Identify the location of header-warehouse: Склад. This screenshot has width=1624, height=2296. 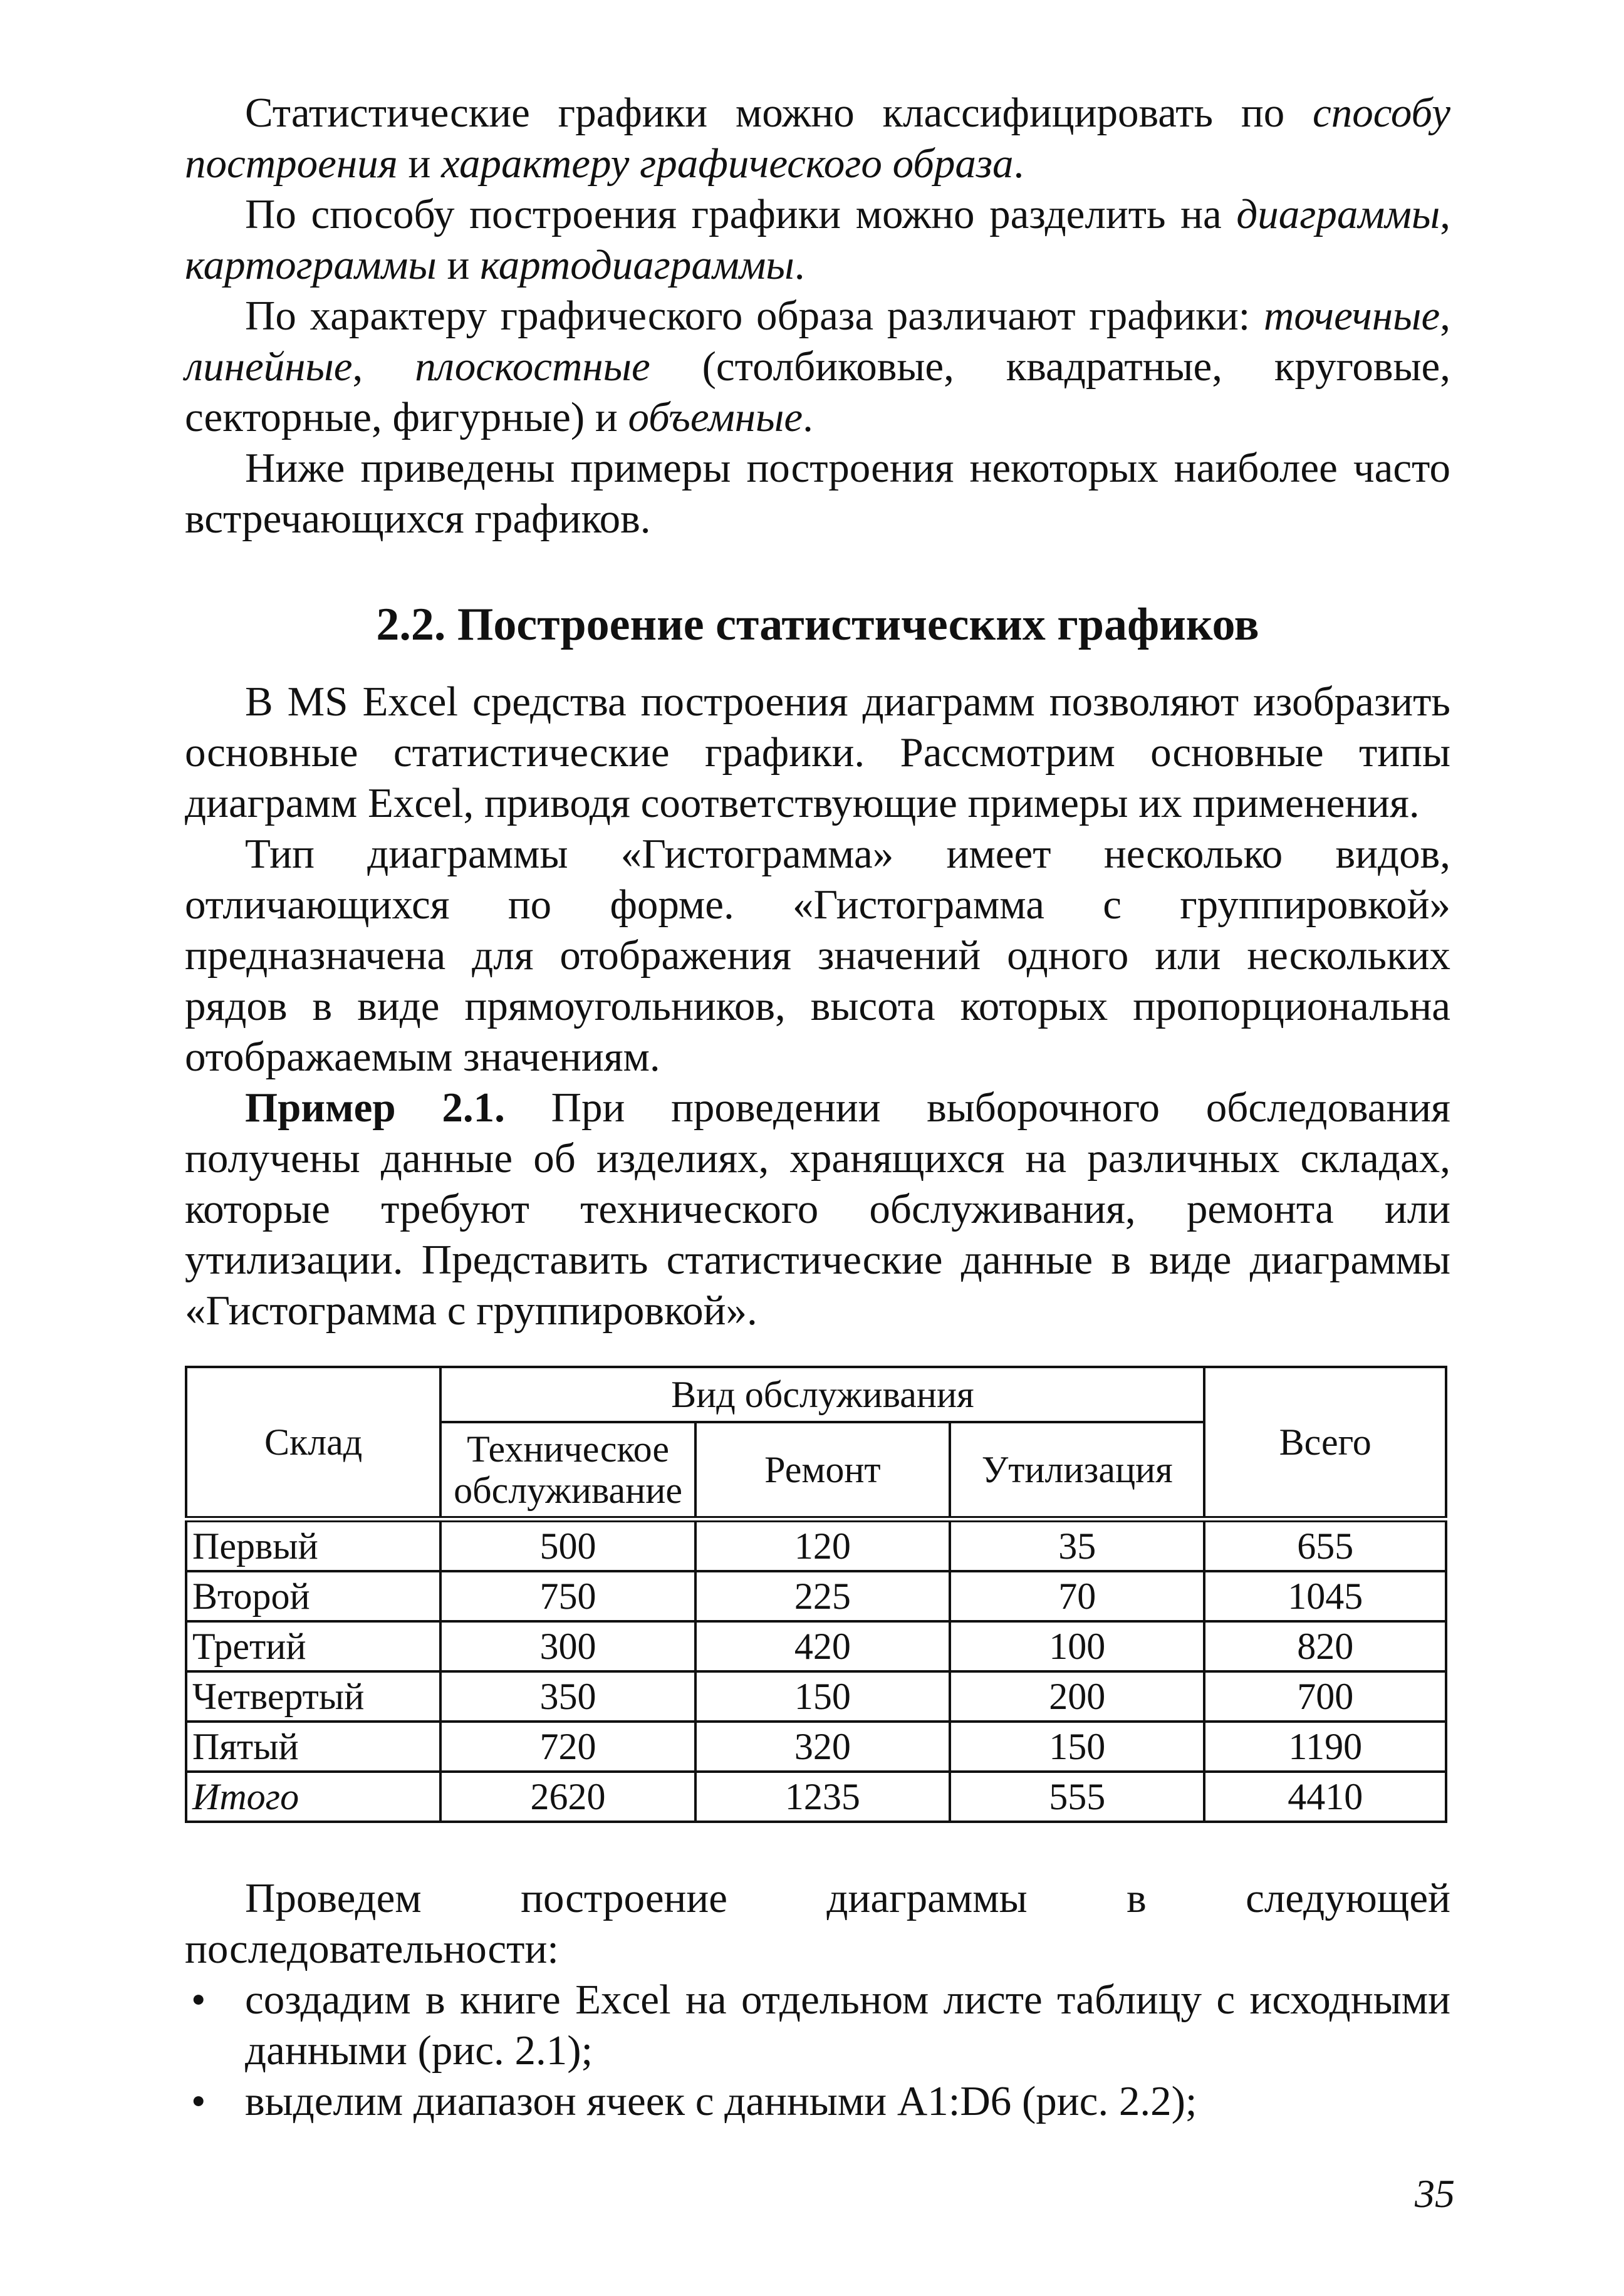
(313, 1443).